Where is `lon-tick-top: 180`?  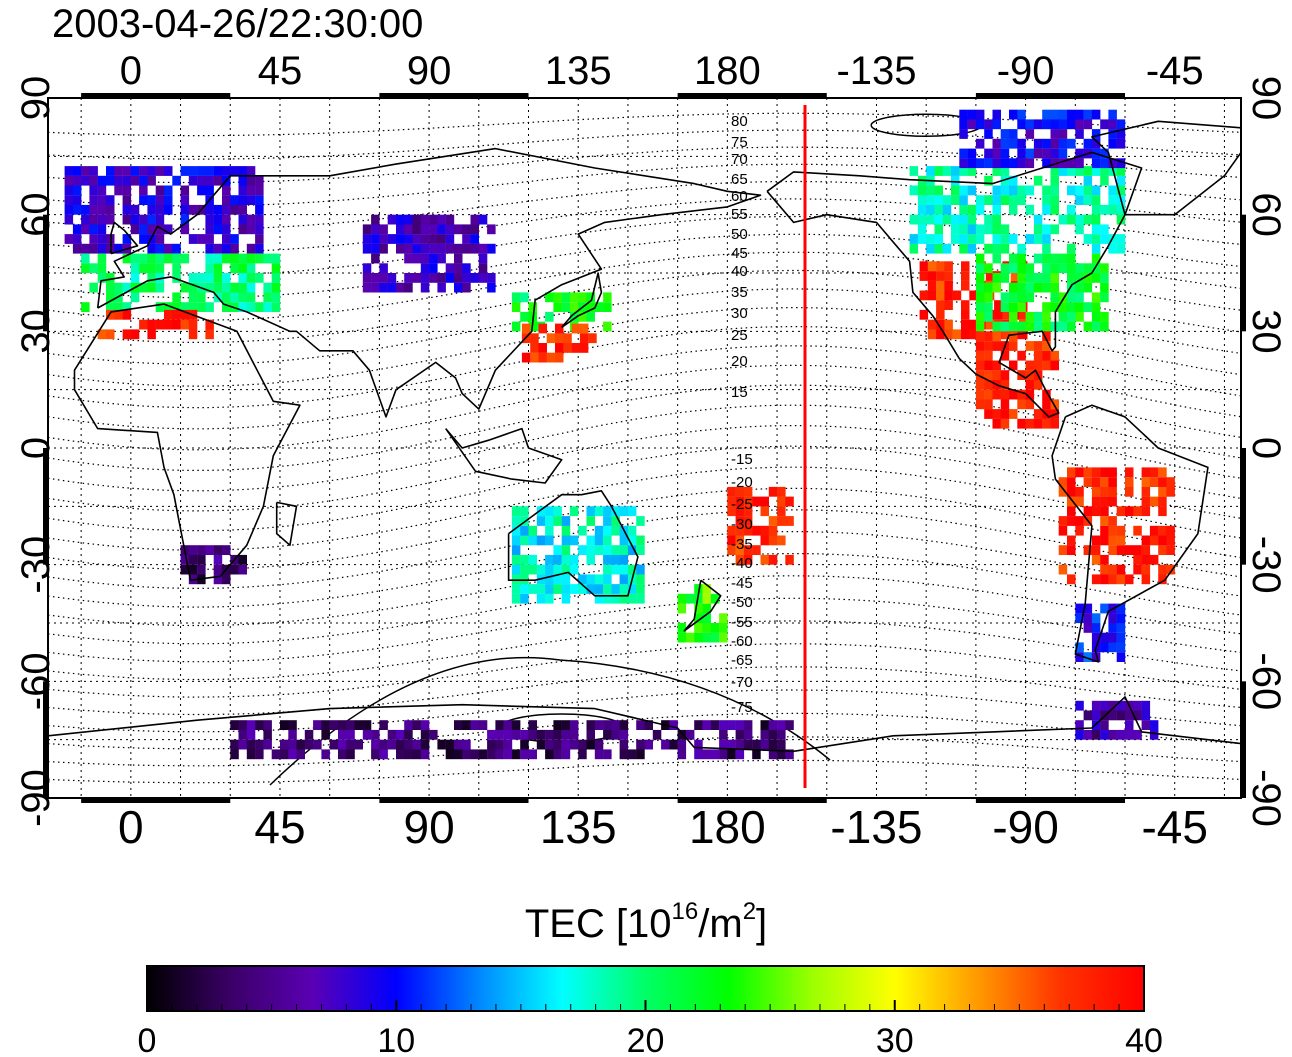
lon-tick-top: 180 is located at coordinates (727, 71).